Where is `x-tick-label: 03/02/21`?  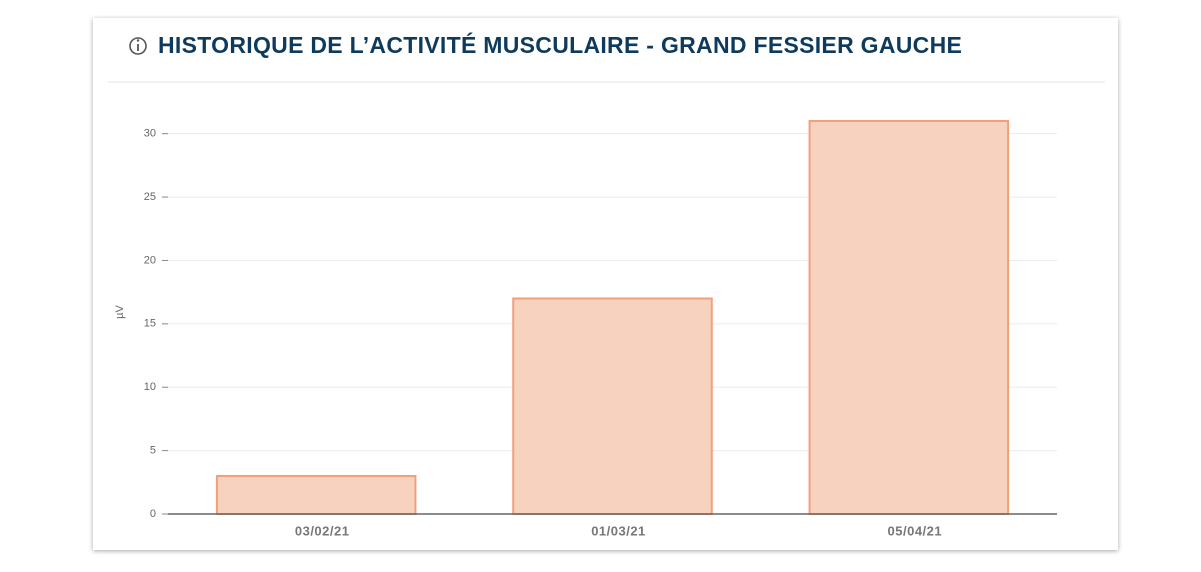
x-tick-label: 03/02/21 is located at coordinates (322, 530).